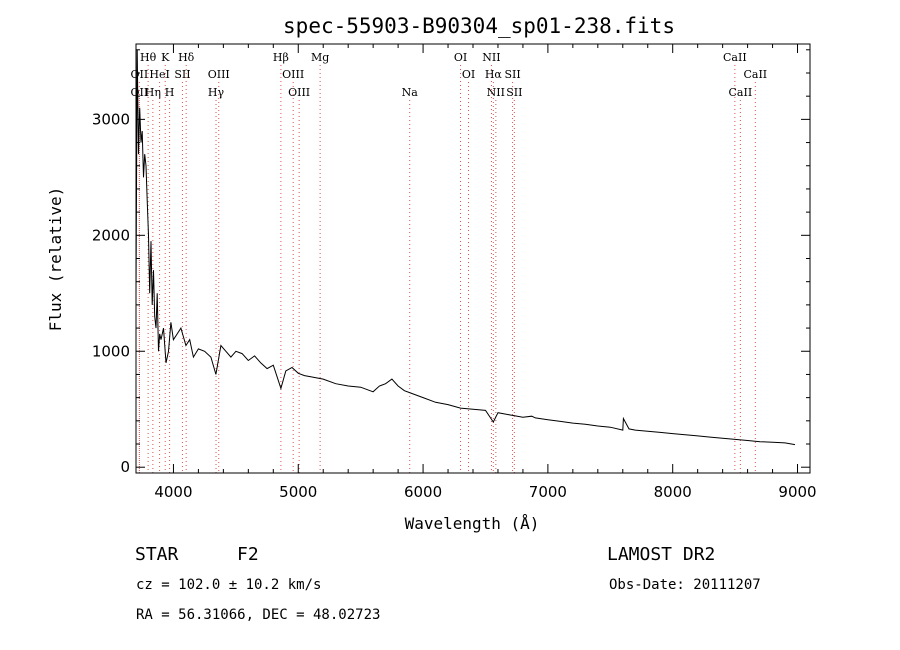 The height and width of the screenshot is (650, 900). Describe the element at coordinates (258, 615) in the screenshot. I see `ra-dec: RA = 56.31066, DEC = 48.02723` at that location.